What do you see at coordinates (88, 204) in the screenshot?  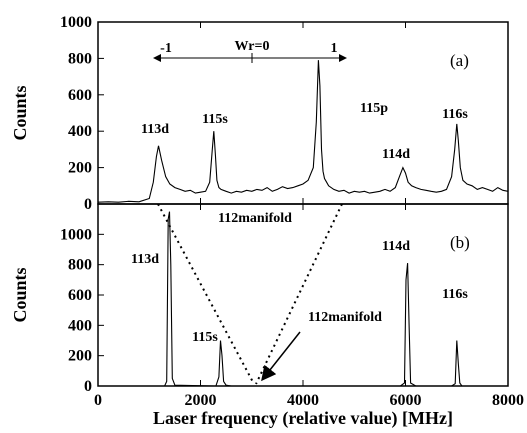 I see `y-tick-label-a-0: 0` at bounding box center [88, 204].